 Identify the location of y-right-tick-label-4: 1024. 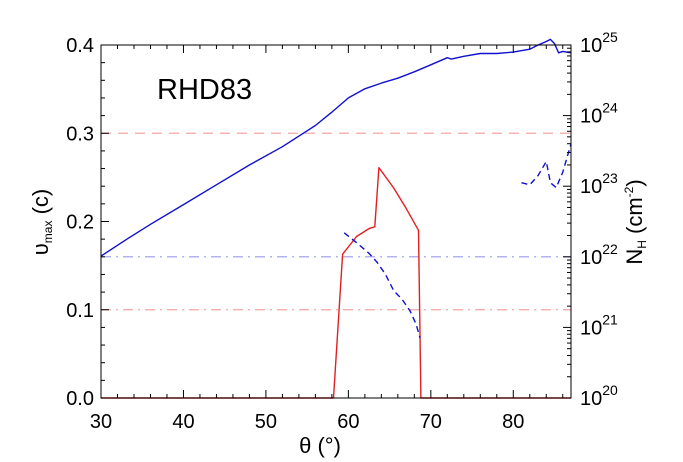
(599, 114).